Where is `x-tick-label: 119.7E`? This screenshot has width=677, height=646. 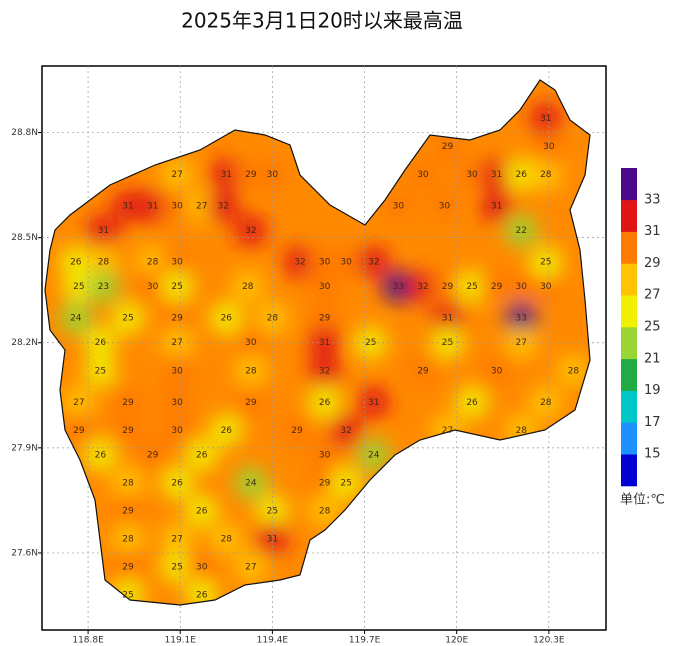 x-tick-label: 119.7E is located at coordinates (365, 641).